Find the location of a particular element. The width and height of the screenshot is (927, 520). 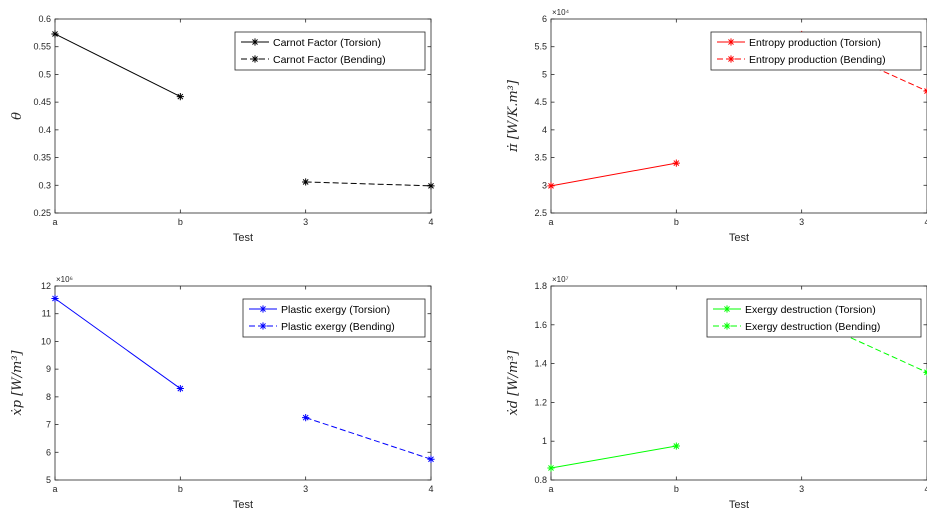

y-tick-label: 11 is located at coordinates (46, 314).